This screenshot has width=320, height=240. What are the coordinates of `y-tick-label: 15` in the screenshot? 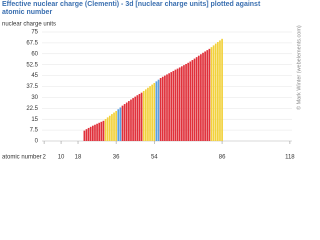 It's located at (34, 120).